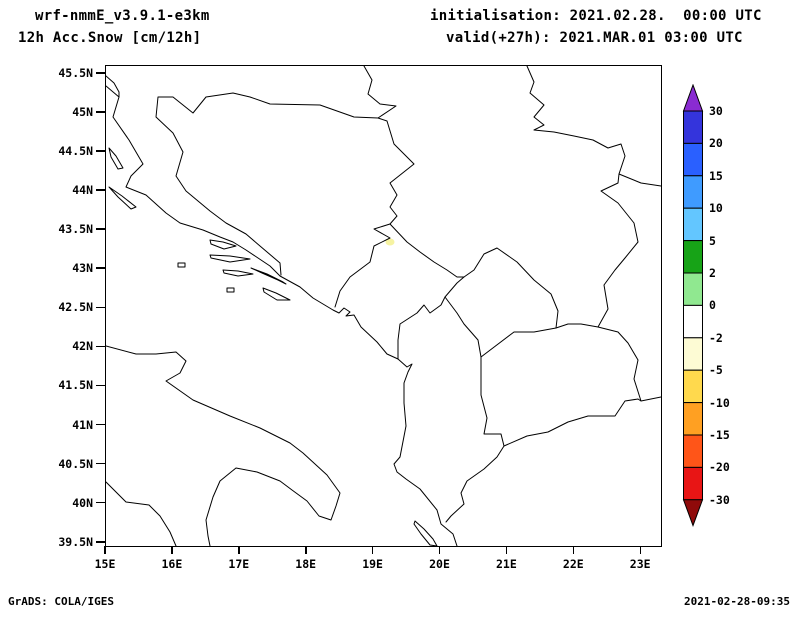 Image resolution: width=800 pixels, height=618 pixels. I want to click on colorbar-label: 5, so click(712, 240).